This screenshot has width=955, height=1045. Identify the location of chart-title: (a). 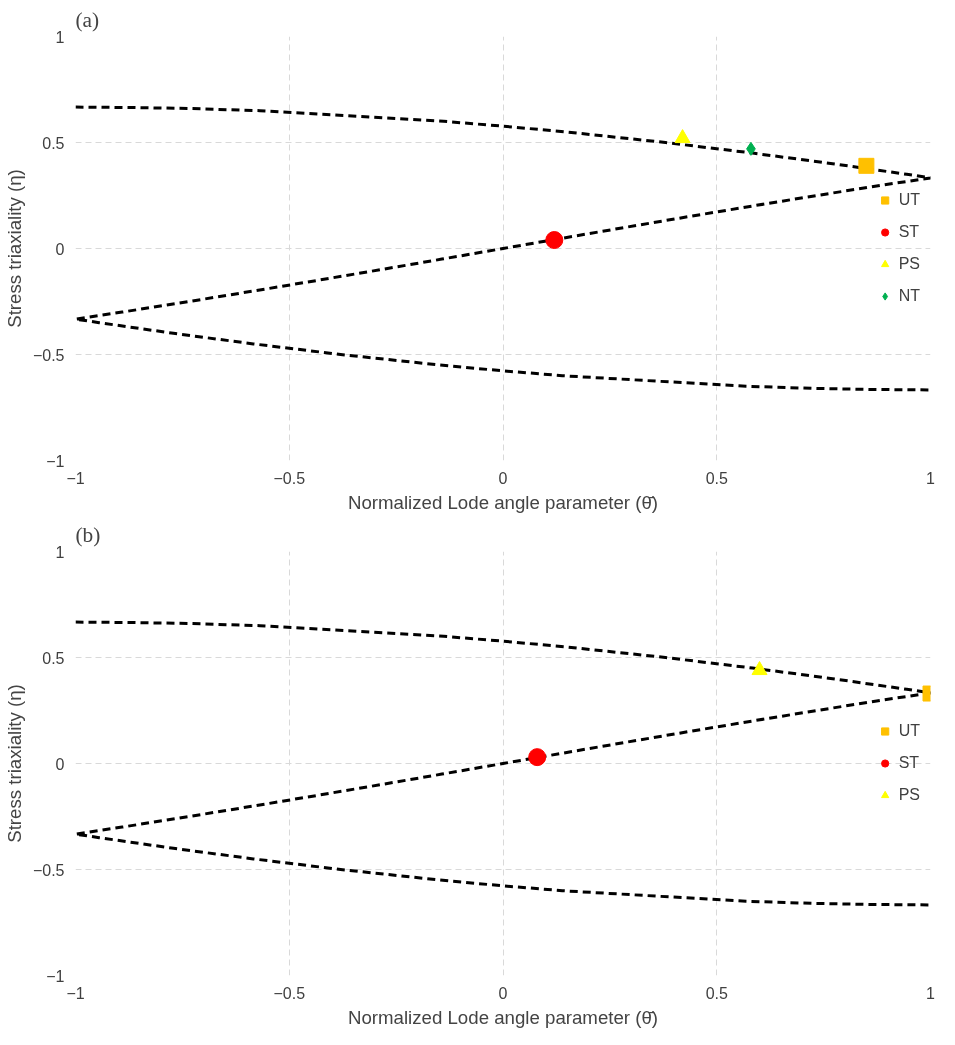
(87, 19).